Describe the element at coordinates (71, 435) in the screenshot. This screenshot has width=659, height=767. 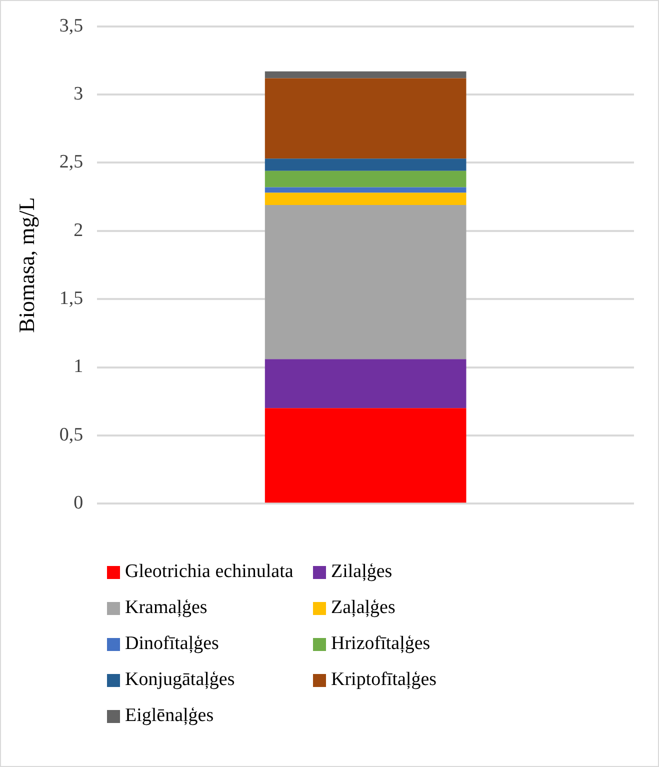
I see `y-tick-label: 0,5` at that location.